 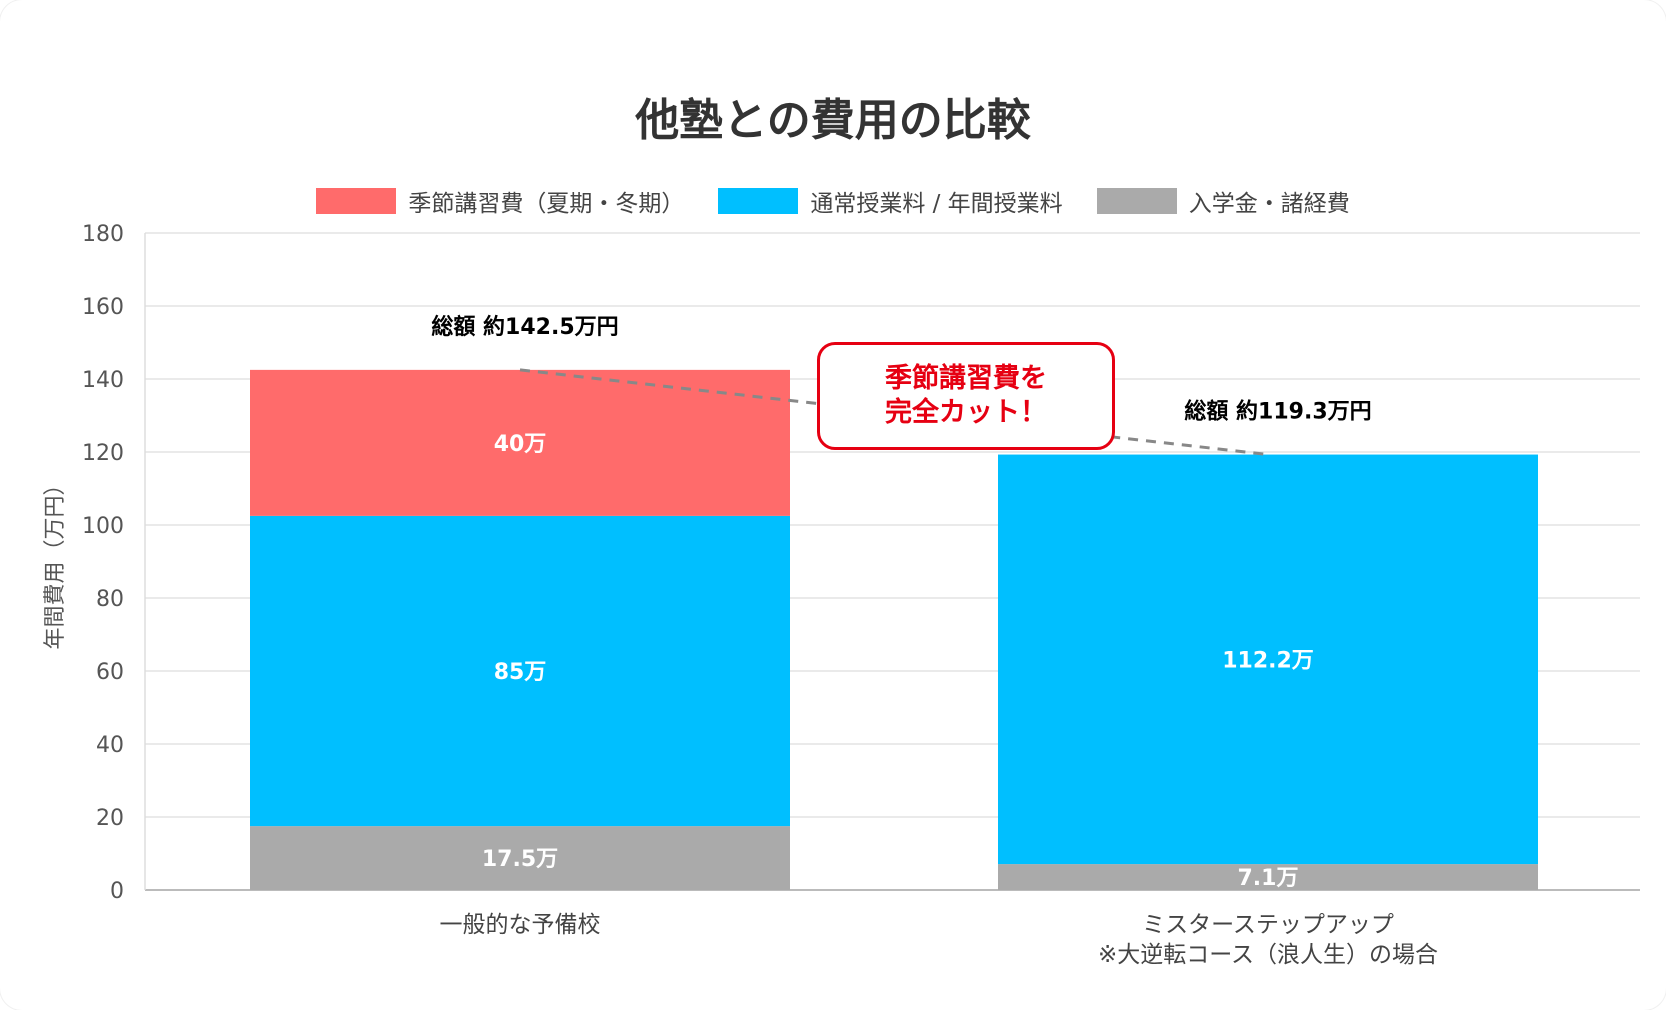 I want to click on y-tick-label: 40, so click(x=110, y=745).